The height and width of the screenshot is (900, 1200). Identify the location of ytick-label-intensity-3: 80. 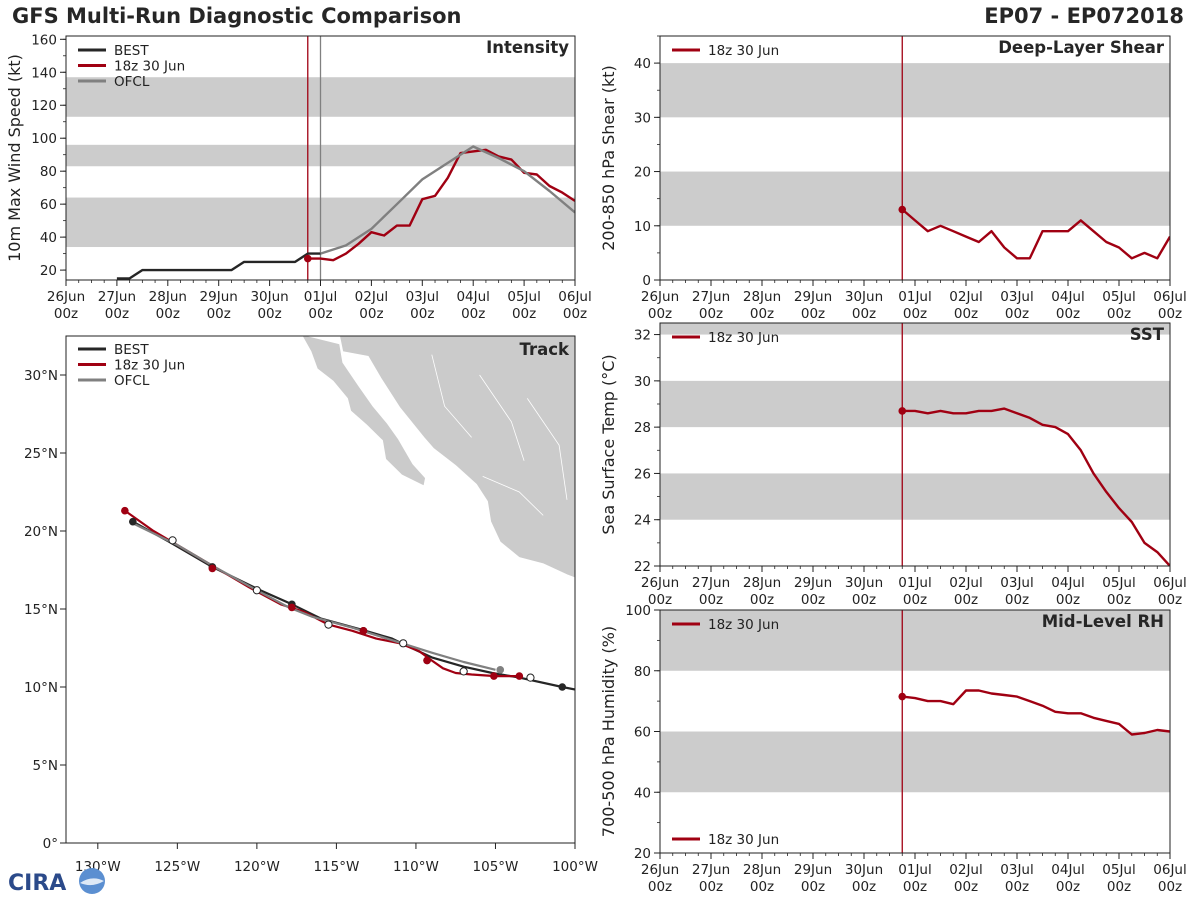
(48, 172).